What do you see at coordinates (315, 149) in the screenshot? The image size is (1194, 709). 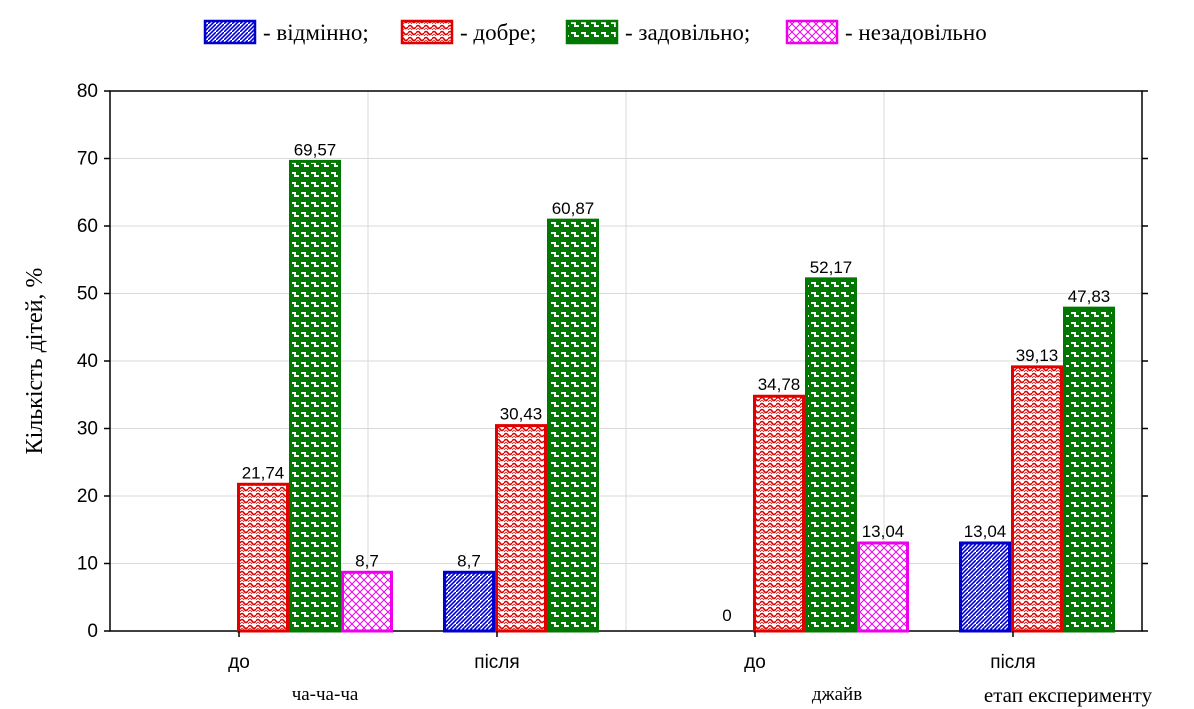 I see `data-label: 69,57` at bounding box center [315, 149].